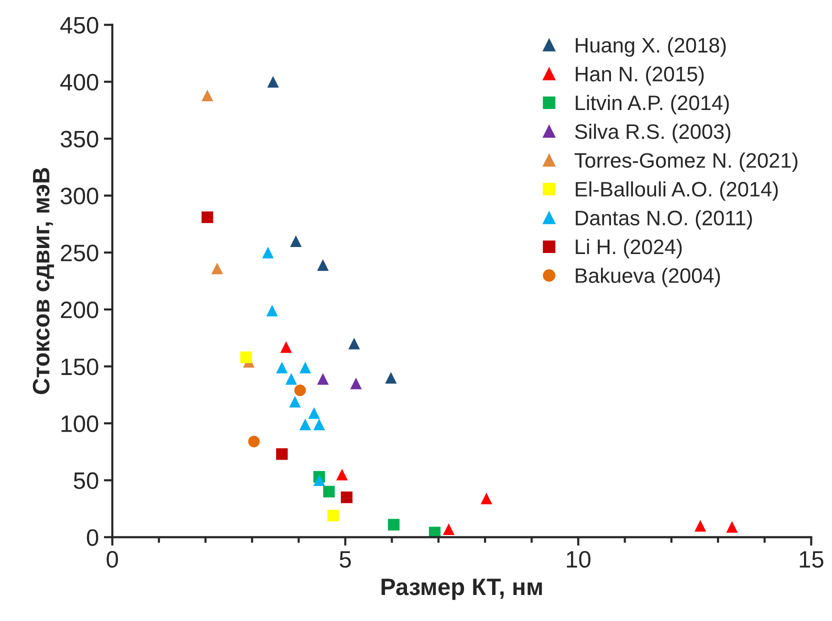 The image size is (832, 621). What do you see at coordinates (80, 423) in the screenshot?
I see `y-tick-label: 100` at bounding box center [80, 423].